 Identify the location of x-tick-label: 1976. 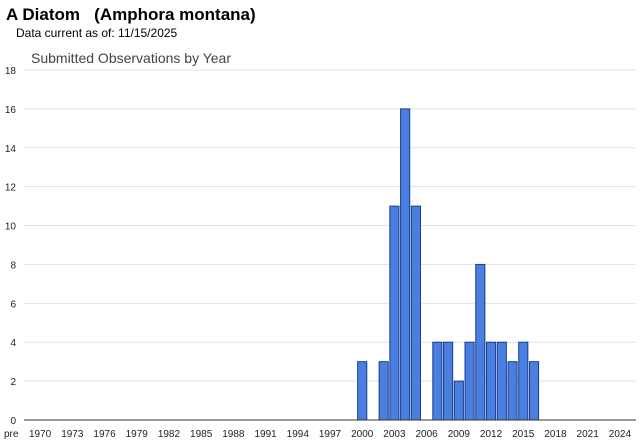
(104, 434).